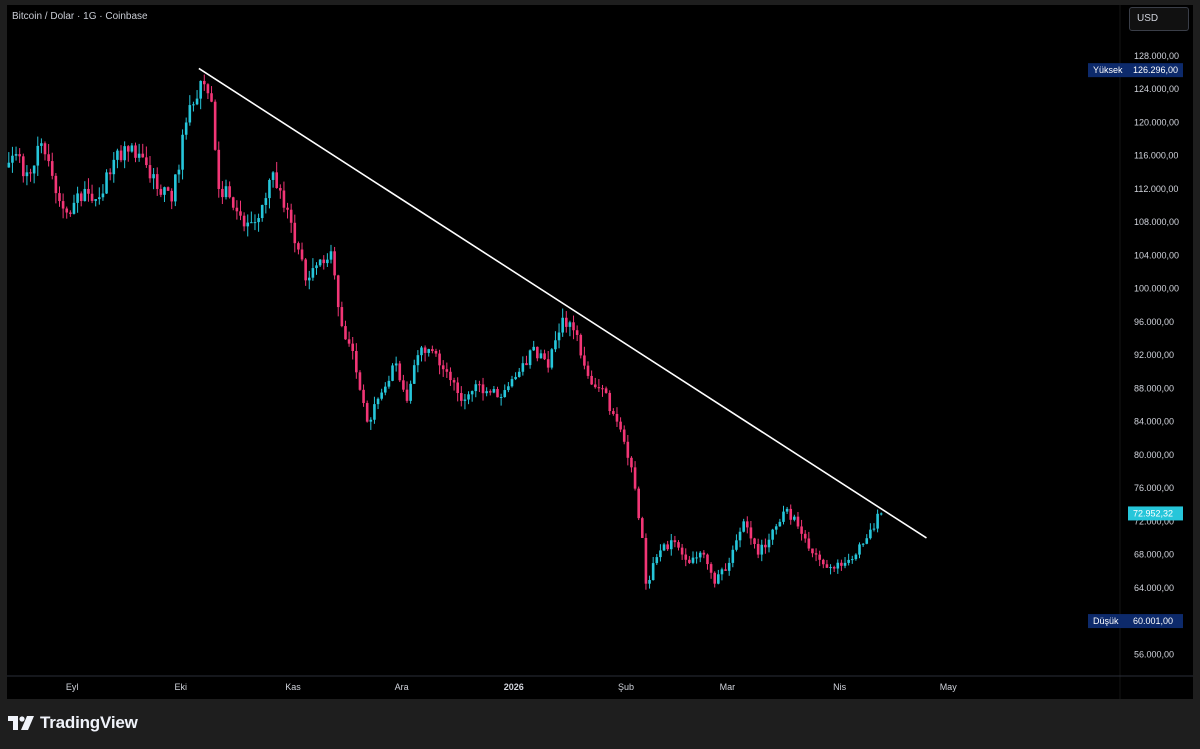  What do you see at coordinates (949, 687) in the screenshot?
I see `time-tick-label: May` at bounding box center [949, 687].